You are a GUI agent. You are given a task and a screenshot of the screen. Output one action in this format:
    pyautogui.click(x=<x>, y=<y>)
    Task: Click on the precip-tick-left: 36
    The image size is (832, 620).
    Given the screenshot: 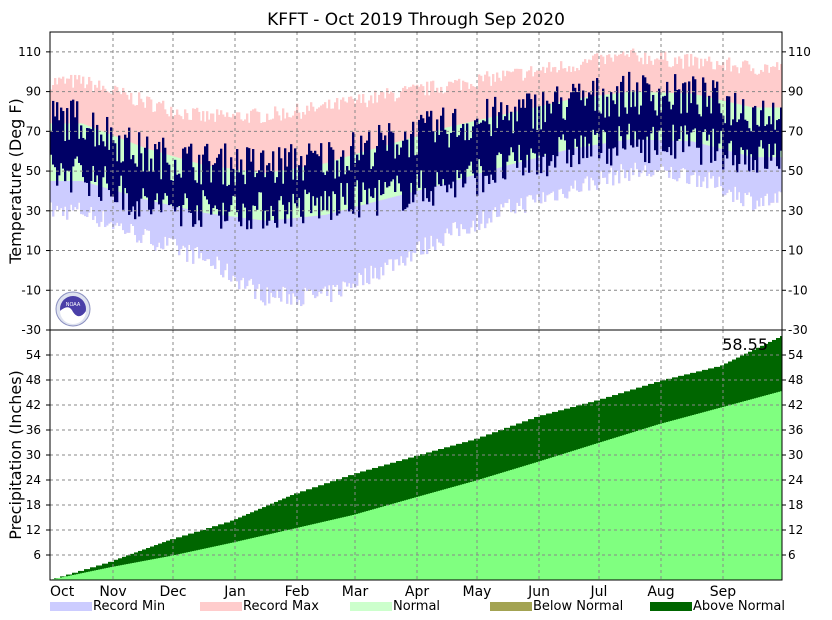 What is the action you would take?
    pyautogui.click(x=33, y=430)
    